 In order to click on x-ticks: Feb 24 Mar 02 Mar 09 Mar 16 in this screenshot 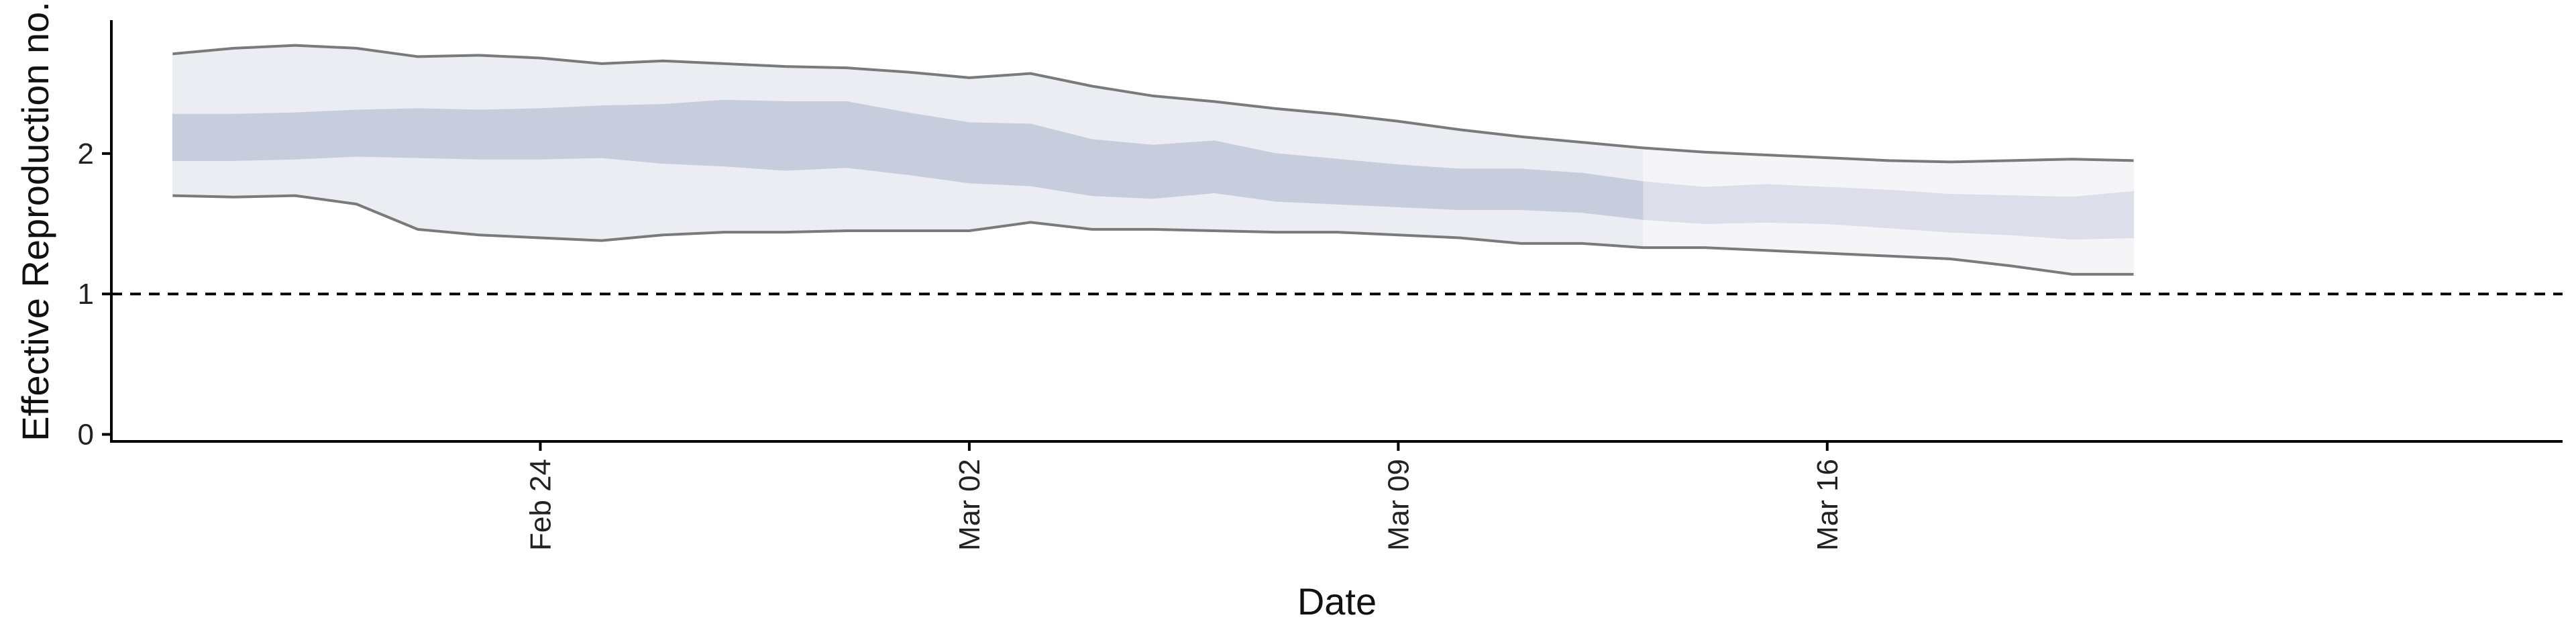, I will do `click(1184, 496)`.